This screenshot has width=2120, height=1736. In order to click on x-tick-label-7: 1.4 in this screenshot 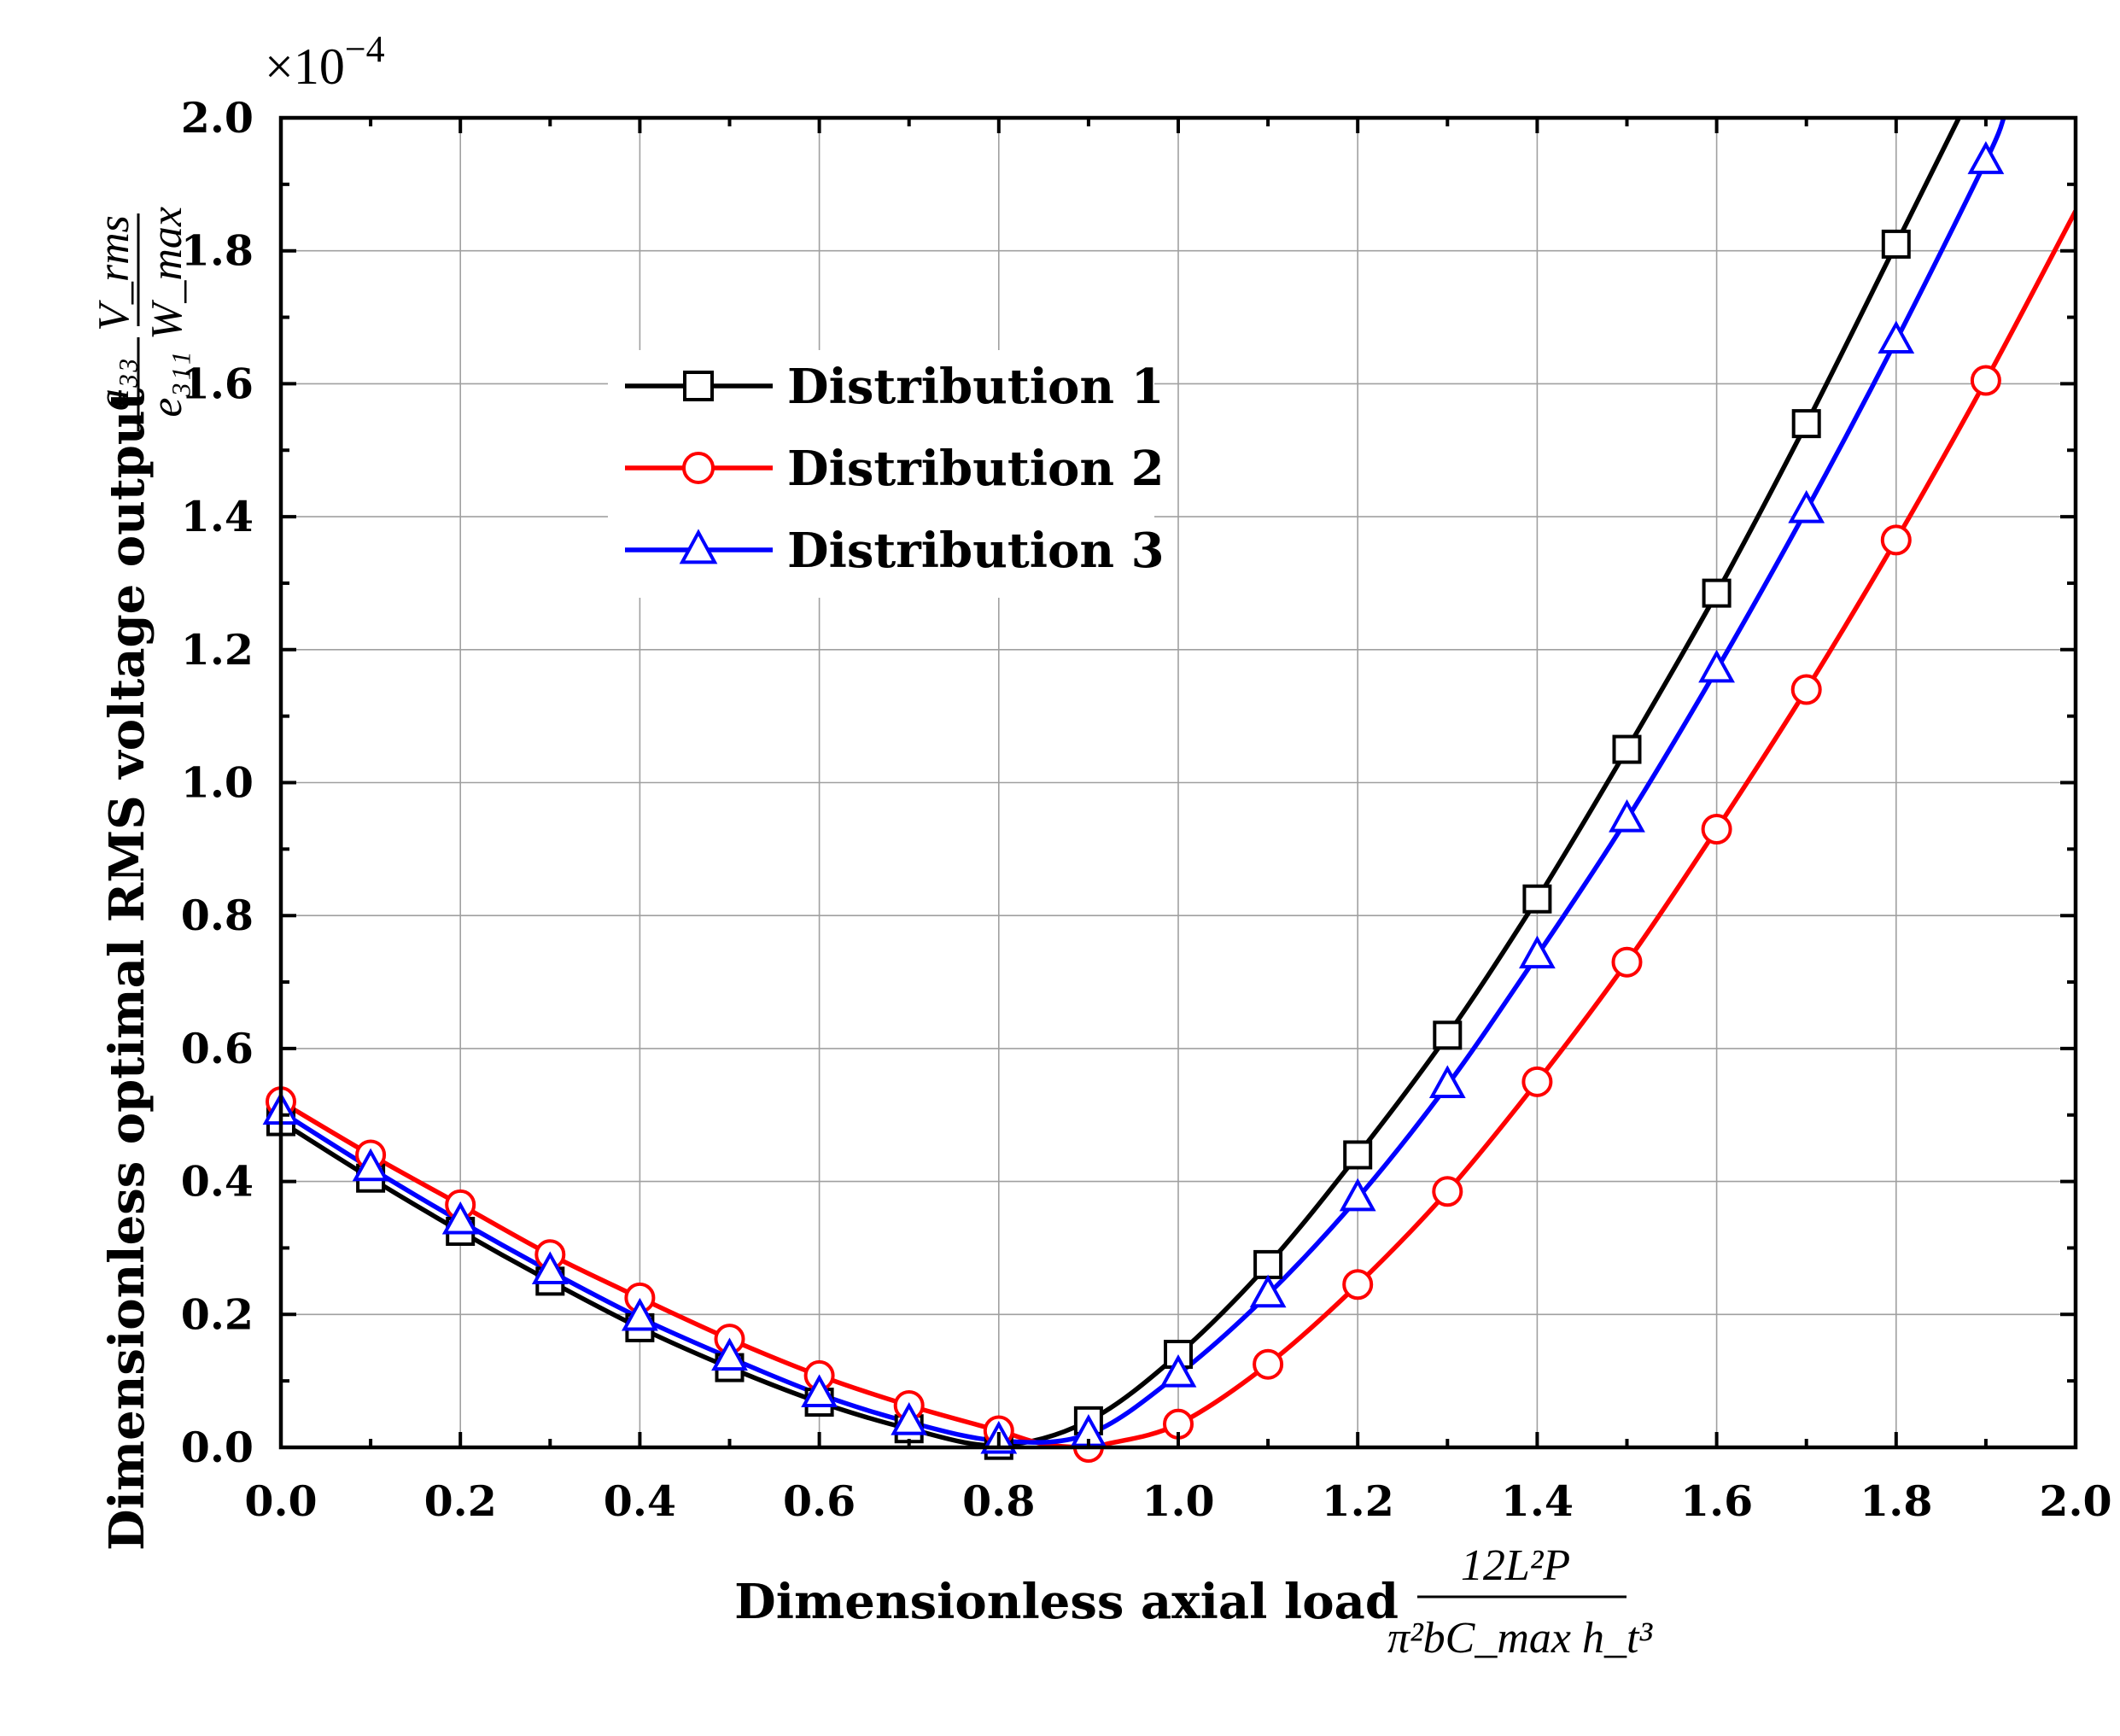, I will do `click(1537, 1501)`.